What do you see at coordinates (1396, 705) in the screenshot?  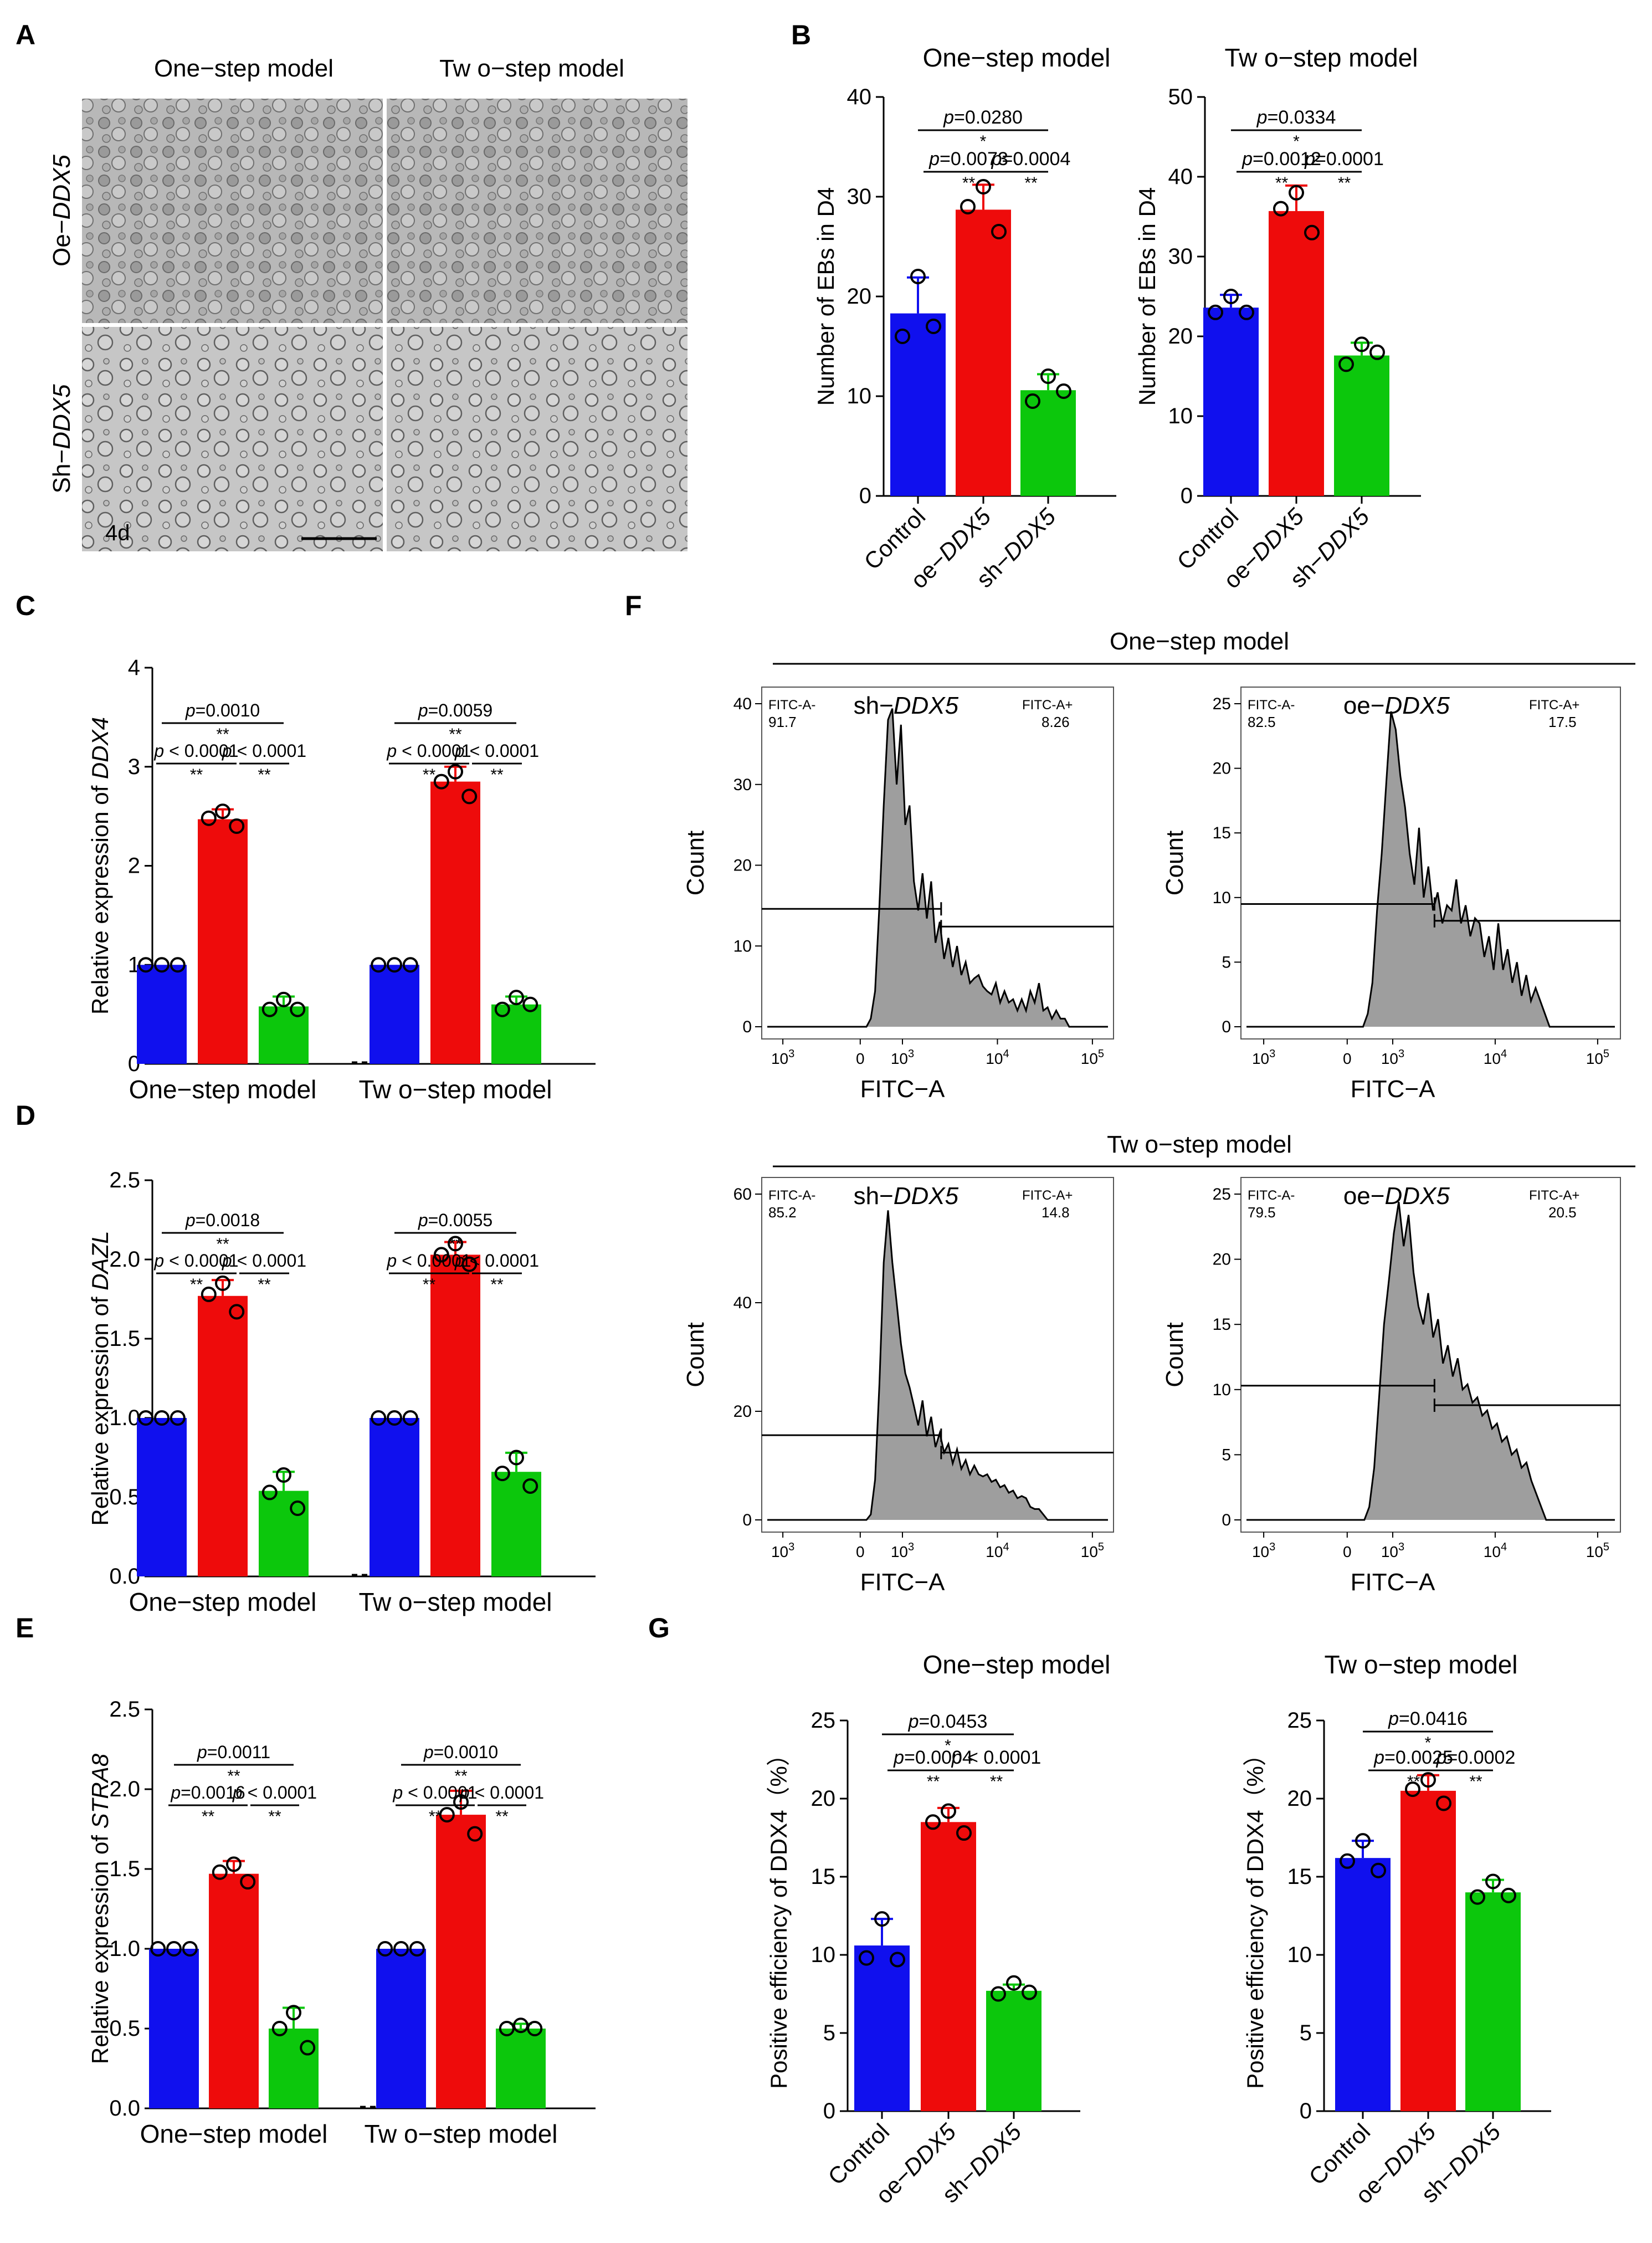 I see `sample-label: oe−DDX5` at bounding box center [1396, 705].